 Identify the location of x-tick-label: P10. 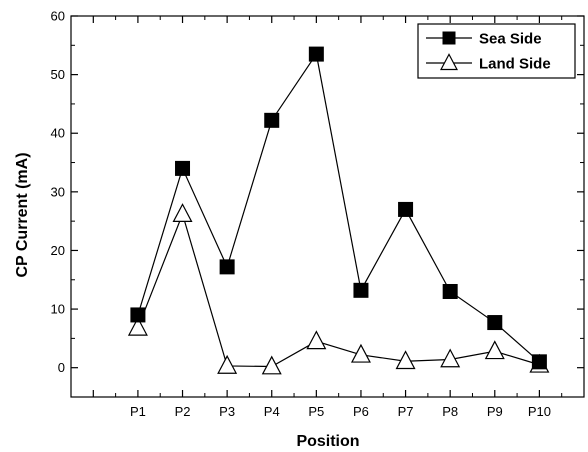
(539, 411).